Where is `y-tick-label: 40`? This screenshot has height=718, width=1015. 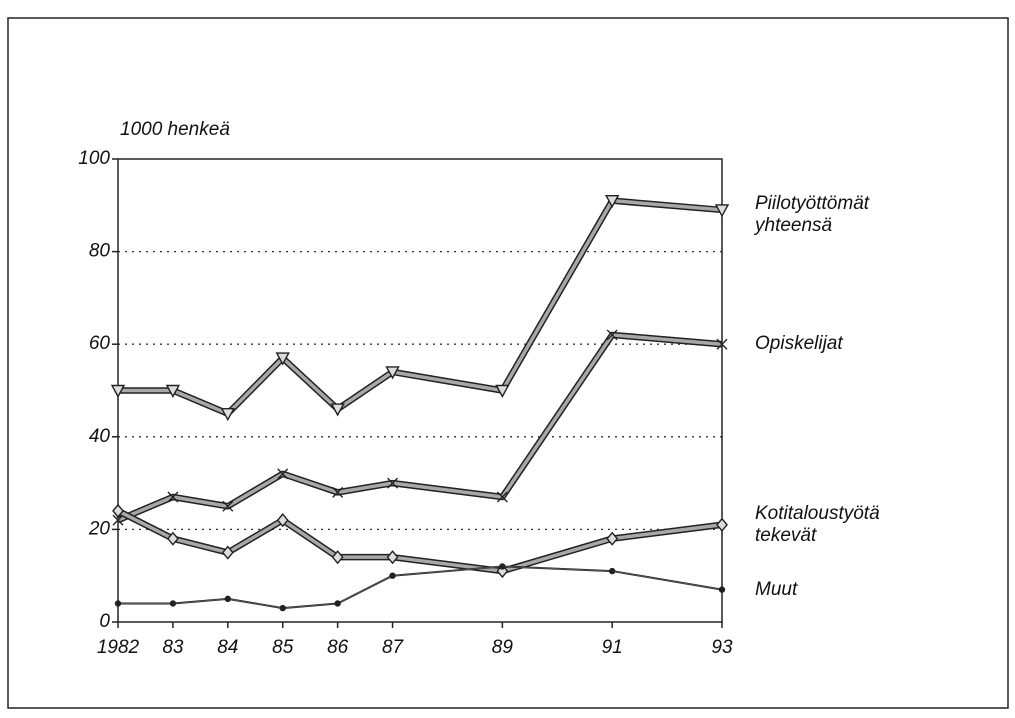
y-tick-label: 40 is located at coordinates (100, 436).